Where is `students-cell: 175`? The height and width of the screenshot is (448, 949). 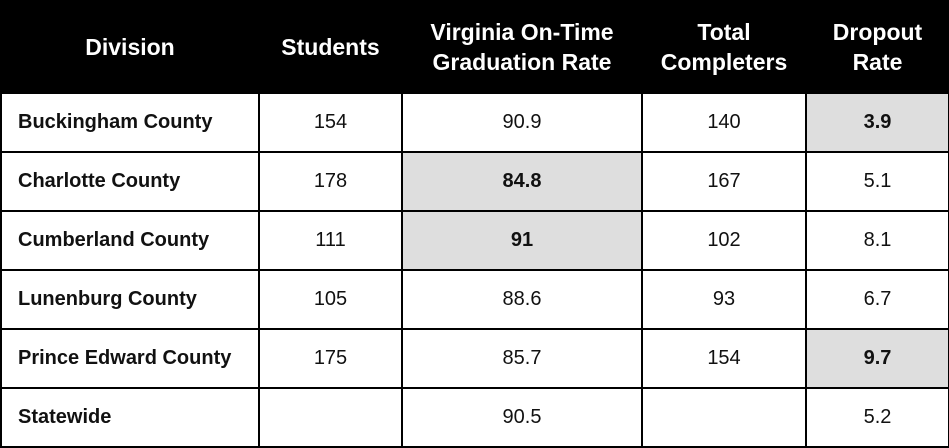
students-cell: 175 is located at coordinates (330, 358).